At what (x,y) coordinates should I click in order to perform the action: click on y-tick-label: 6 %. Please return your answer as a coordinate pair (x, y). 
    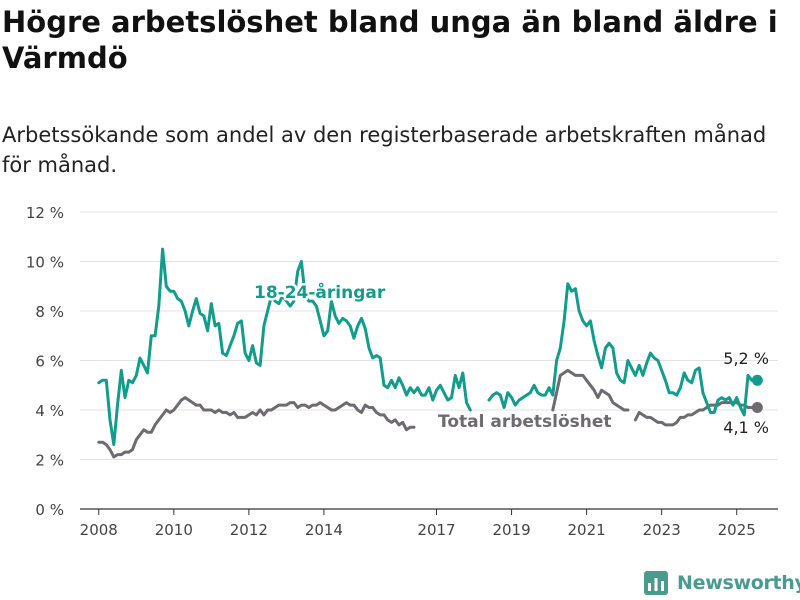
    Looking at the image, I should click on (49, 362).